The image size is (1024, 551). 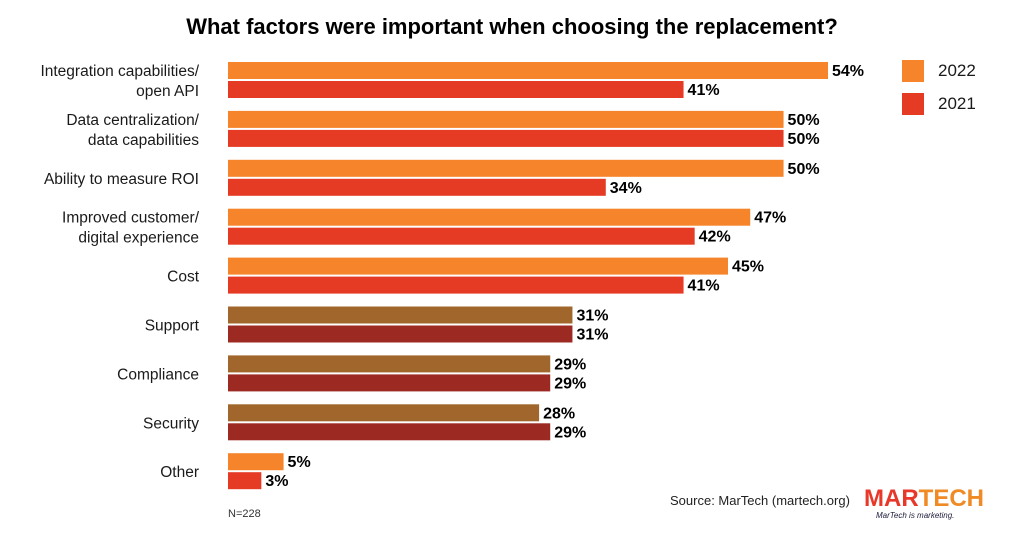 What do you see at coordinates (559, 413) in the screenshot?
I see `data-label-2022: 28%` at bounding box center [559, 413].